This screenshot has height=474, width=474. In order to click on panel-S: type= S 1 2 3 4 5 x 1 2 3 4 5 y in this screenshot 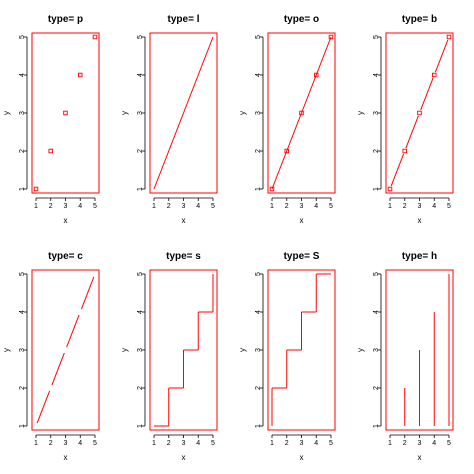, I will do `click(287, 356)`.